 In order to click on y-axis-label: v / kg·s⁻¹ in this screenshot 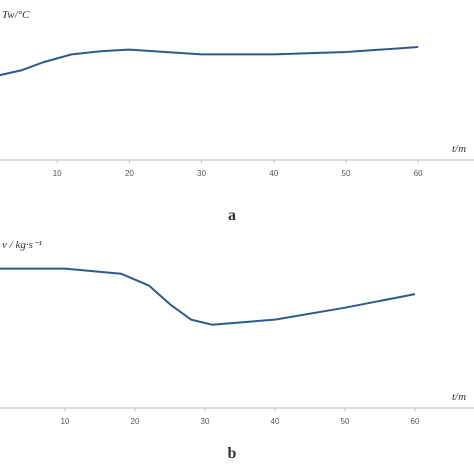, I will do `click(22, 245)`.